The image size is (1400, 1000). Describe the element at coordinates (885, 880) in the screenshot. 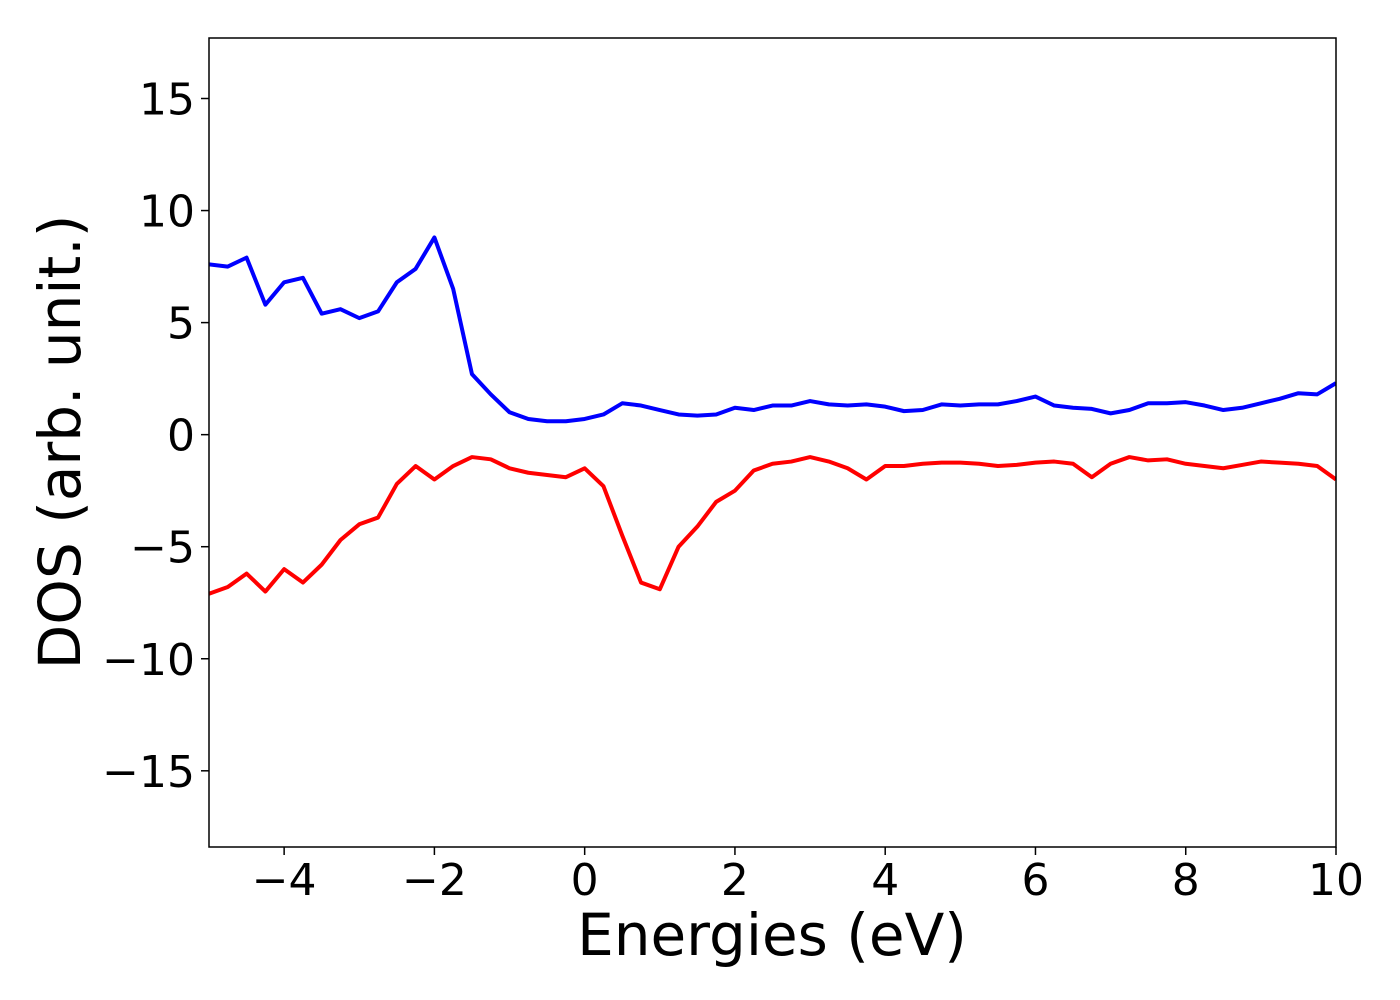

I see `x-tick-label: 4` at that location.